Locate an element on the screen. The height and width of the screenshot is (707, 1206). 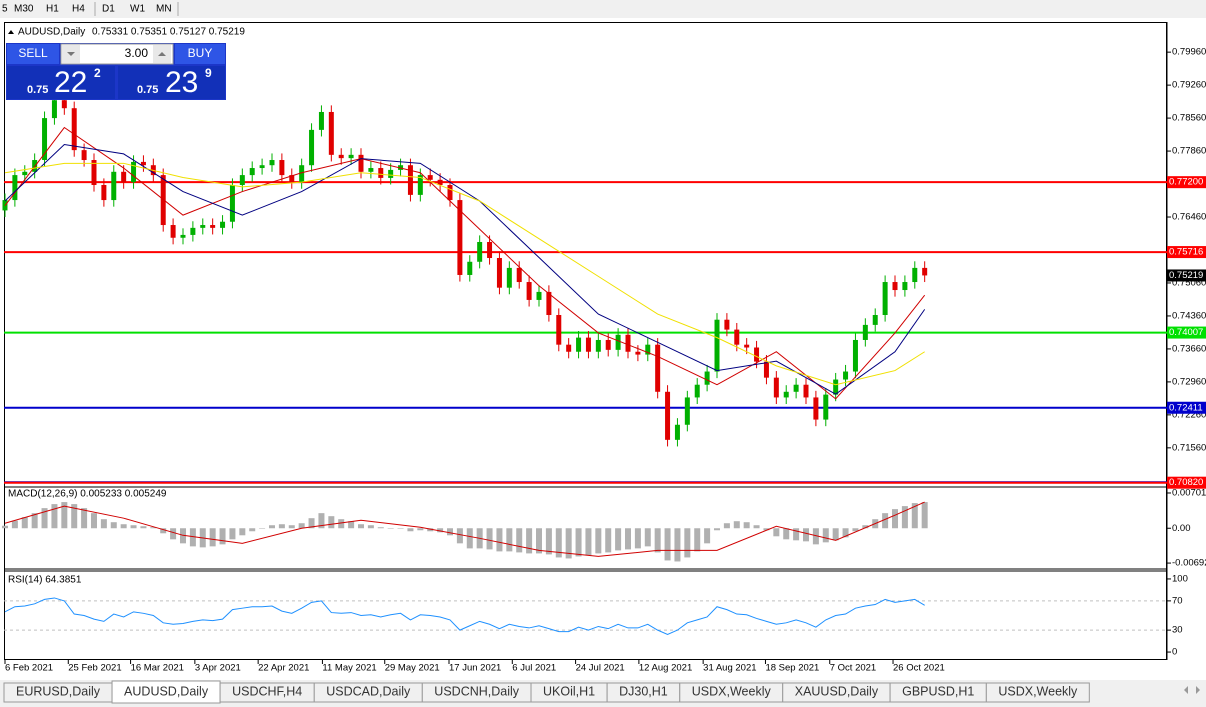
timeframe-button: W1 is located at coordinates (137, 9).